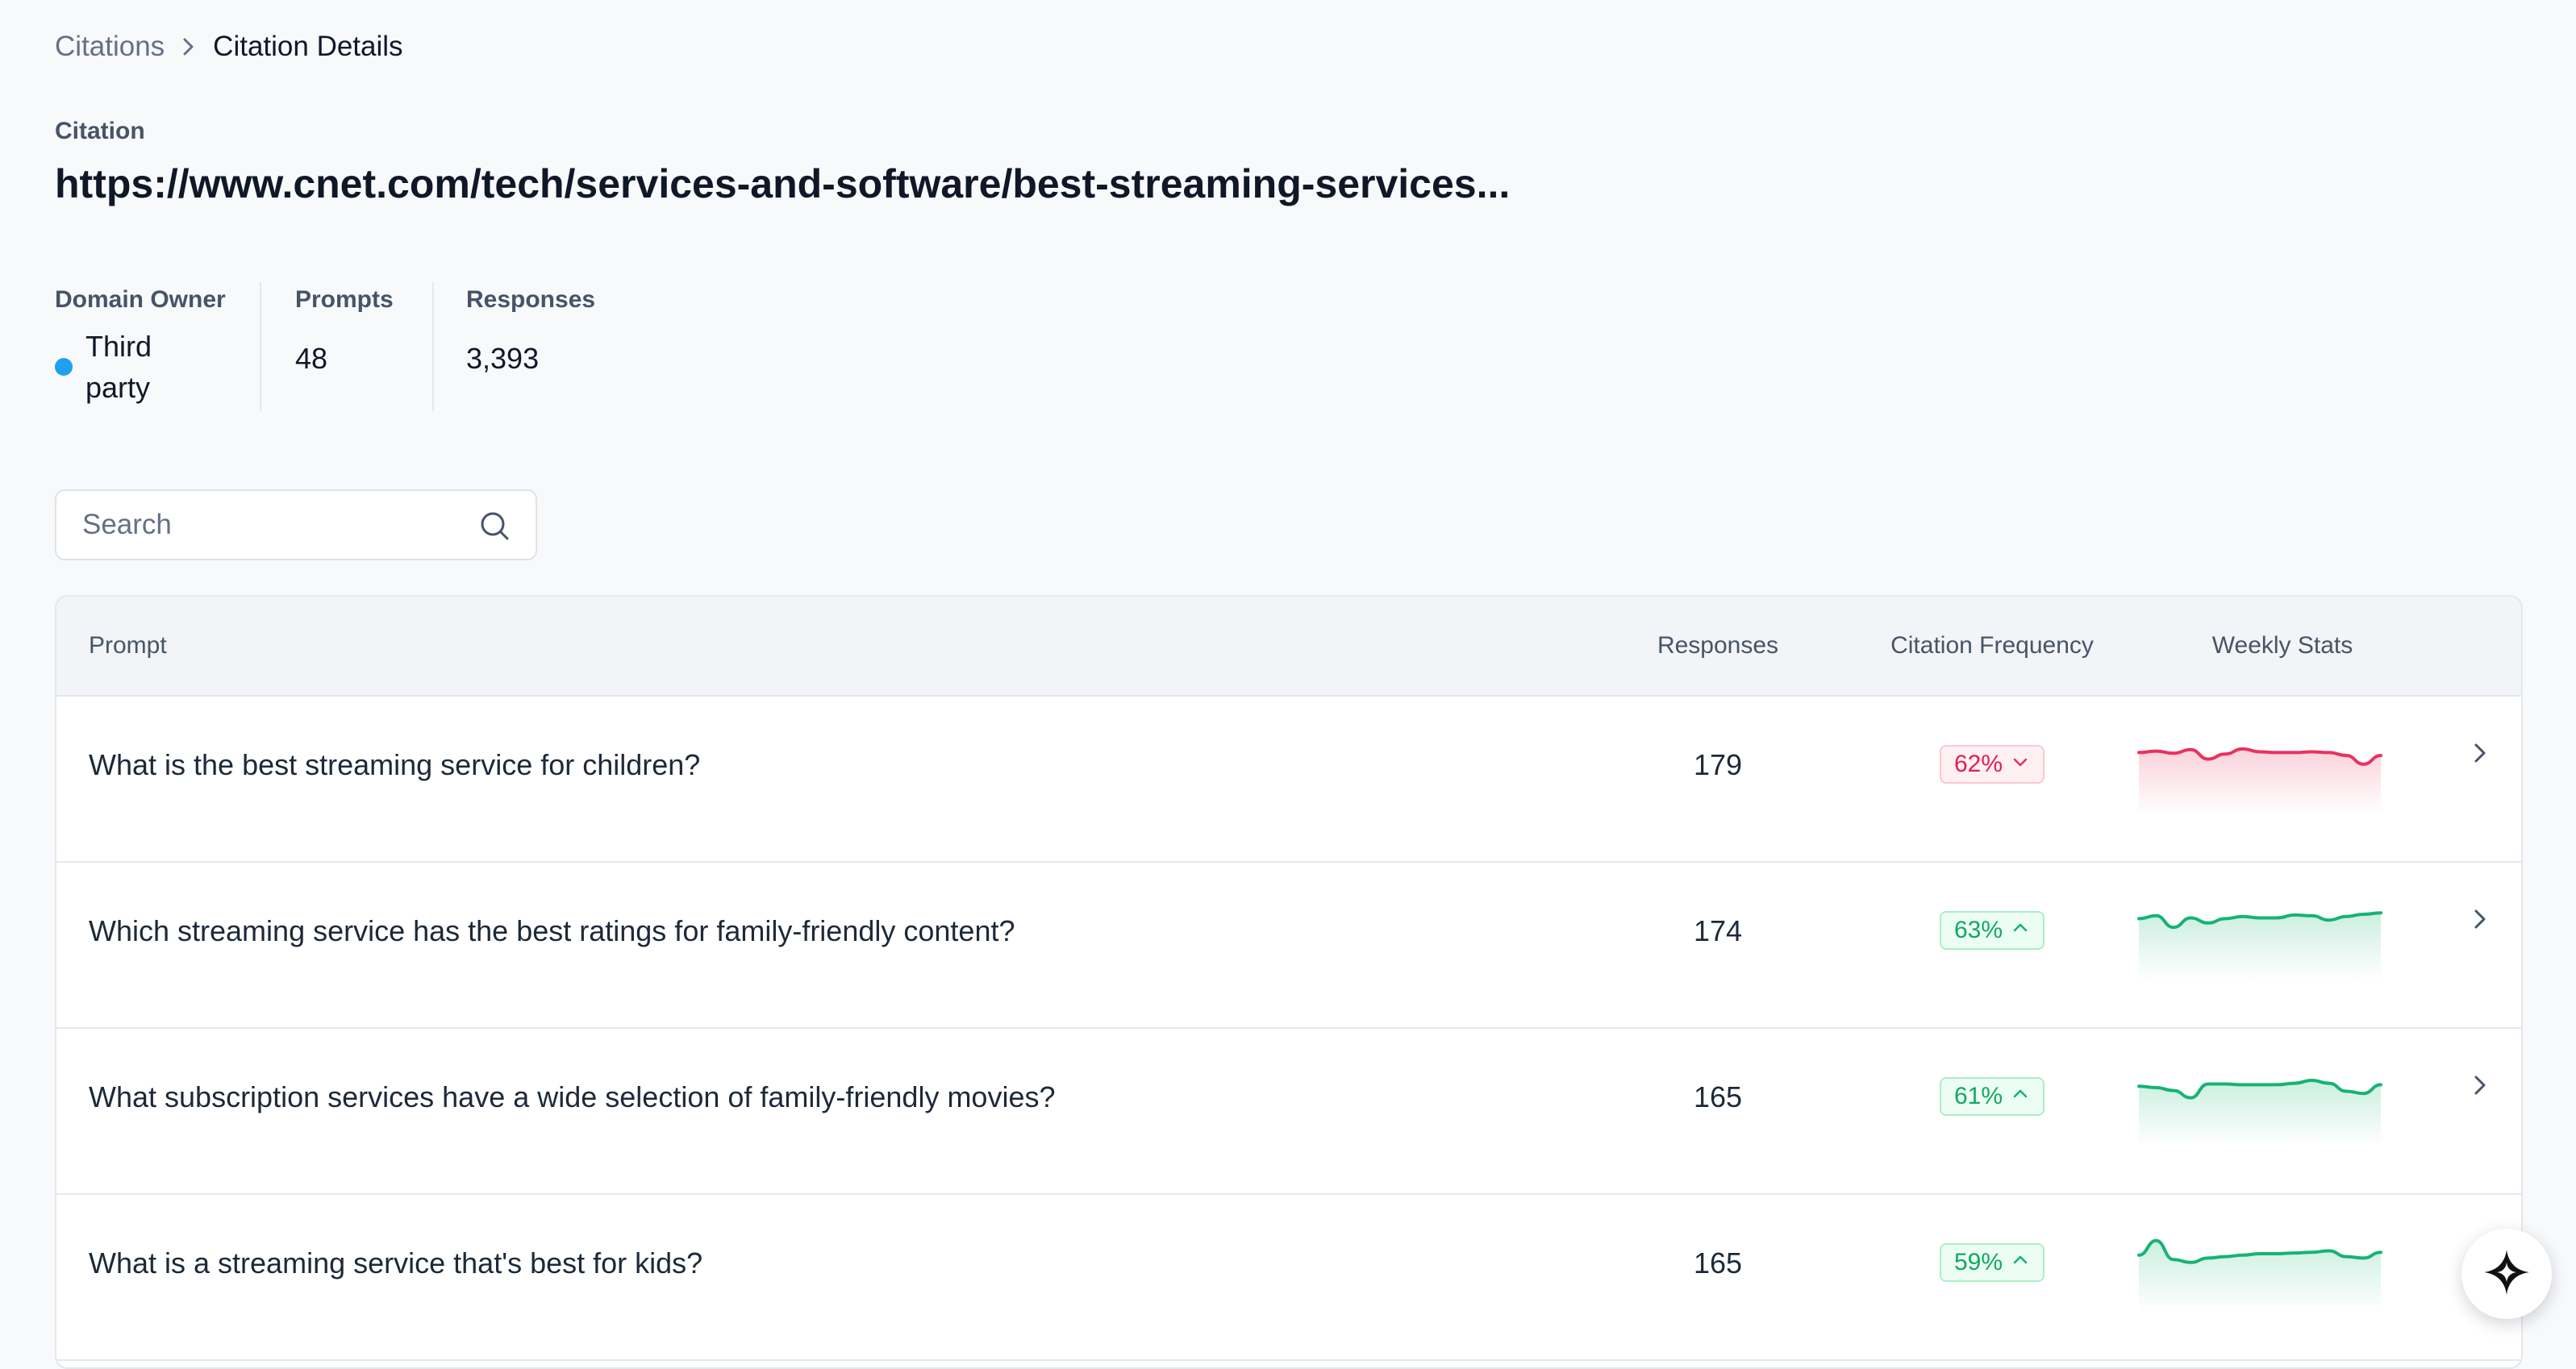  Describe the element at coordinates (1978, 764) in the screenshot. I see `frequency-value: 62%` at that location.